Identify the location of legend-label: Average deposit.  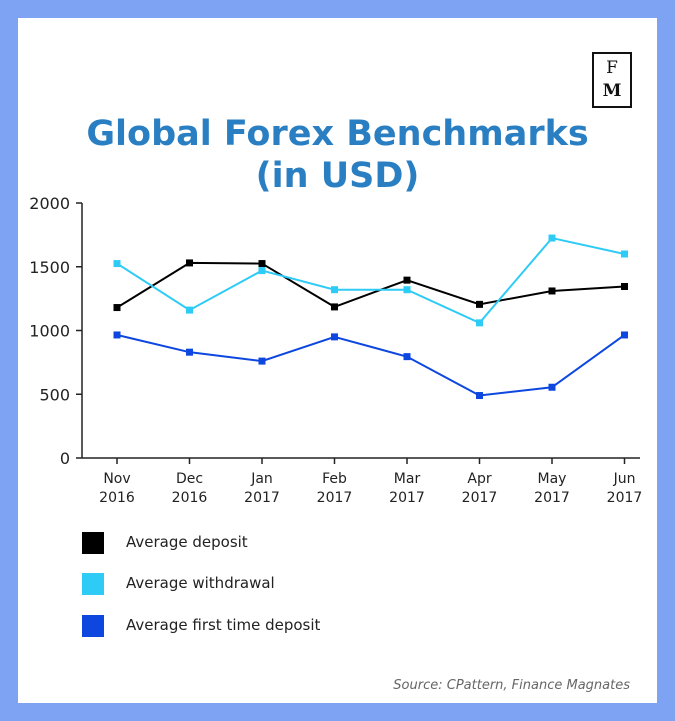
(187, 542).